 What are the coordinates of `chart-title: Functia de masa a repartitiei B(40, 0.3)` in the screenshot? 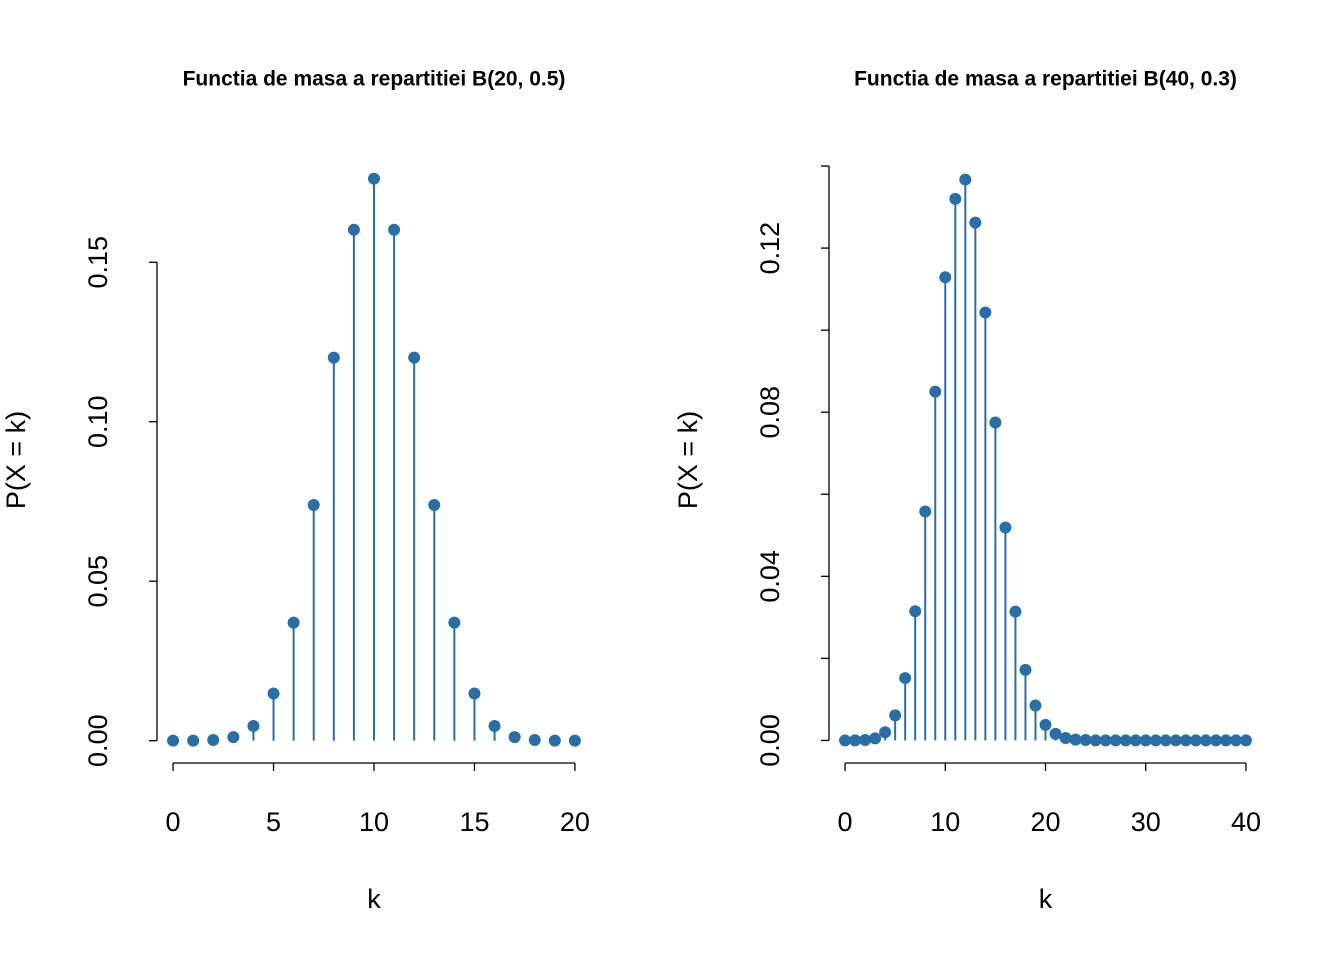 It's located at (1045, 79).